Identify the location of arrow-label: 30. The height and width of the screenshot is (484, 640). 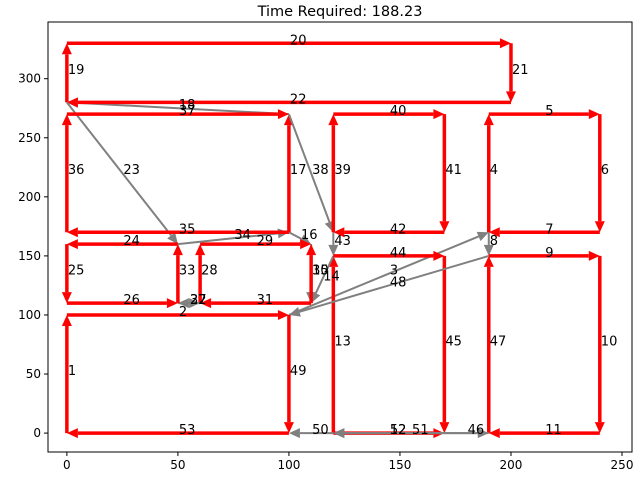
(320, 271).